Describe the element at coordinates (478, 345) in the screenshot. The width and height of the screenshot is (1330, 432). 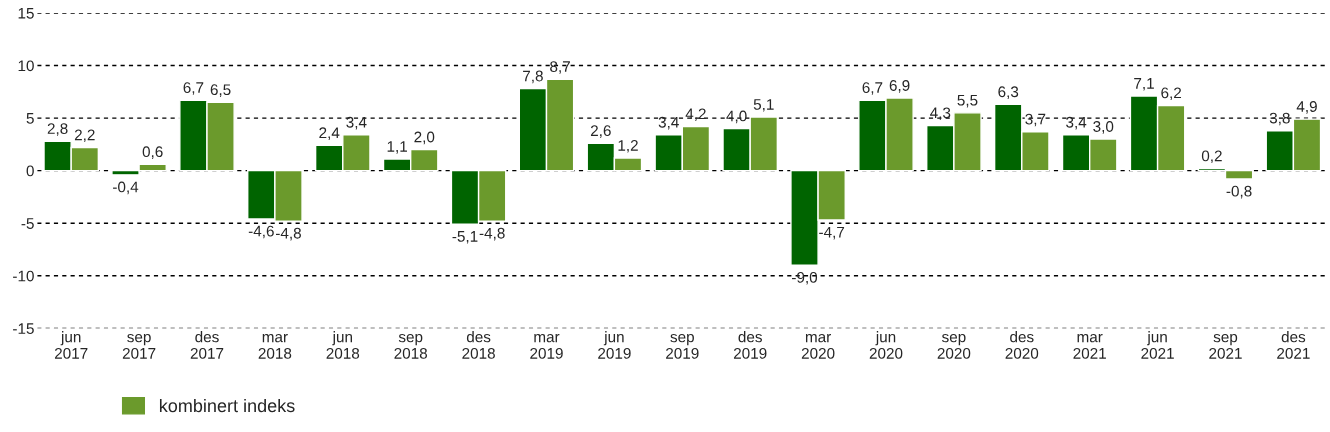
I see `x-tick-label: des 2018` at that location.